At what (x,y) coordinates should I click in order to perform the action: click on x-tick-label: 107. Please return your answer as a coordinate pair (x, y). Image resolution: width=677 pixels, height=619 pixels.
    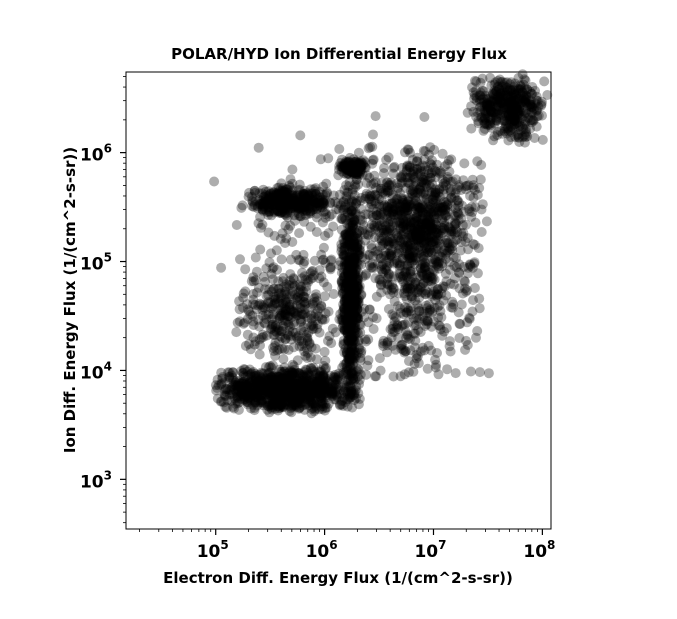
    Looking at the image, I should click on (430, 550).